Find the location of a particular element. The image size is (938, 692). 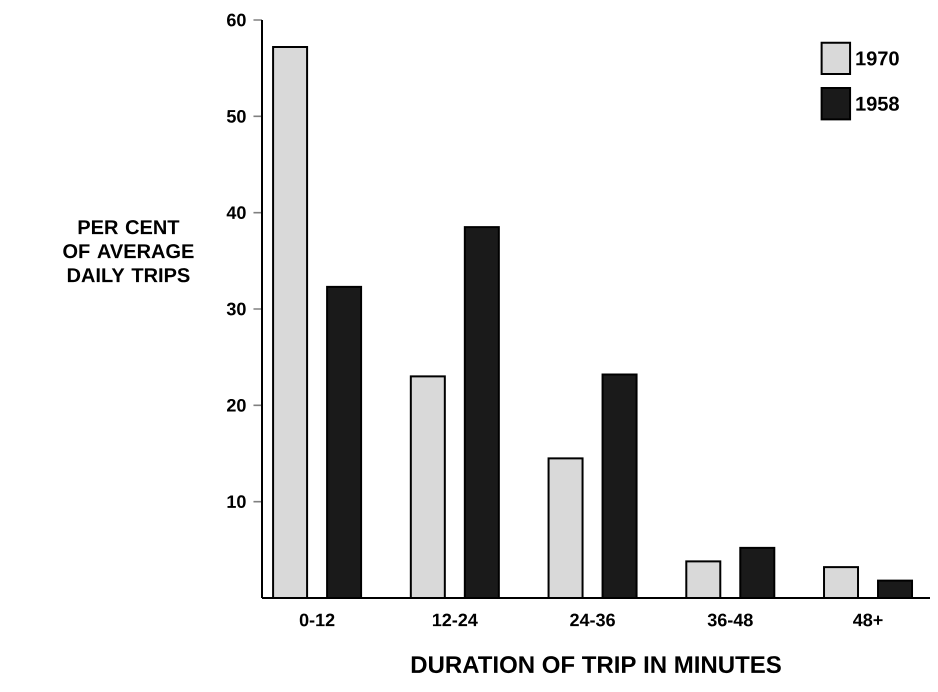

x-tick-label: 36-48 is located at coordinates (730, 620).